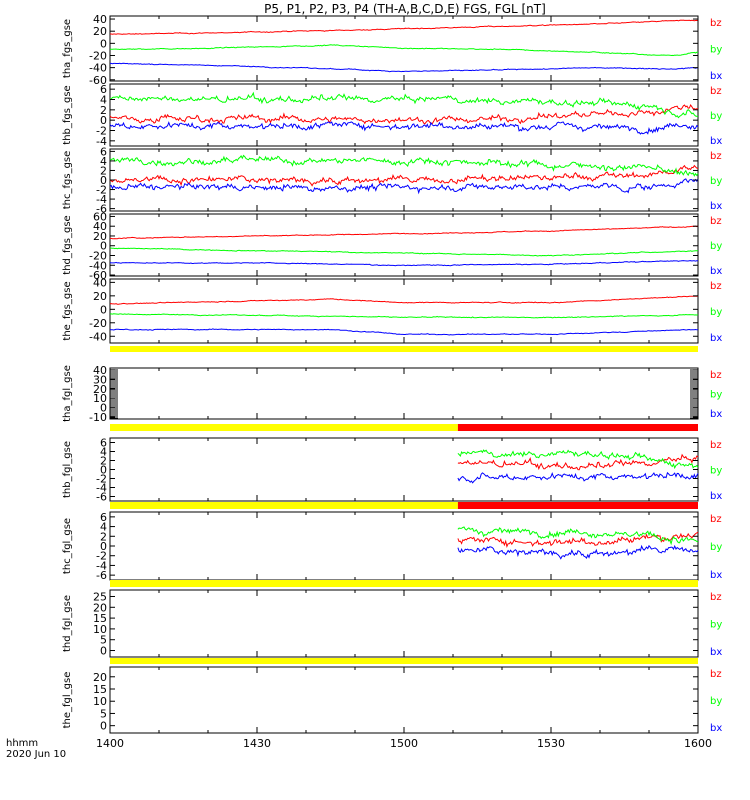 This screenshot has width=750, height=800. What do you see at coordinates (404, 743) in the screenshot?
I see `x-axis: 1400 1430 1500 1530 1600` at bounding box center [404, 743].